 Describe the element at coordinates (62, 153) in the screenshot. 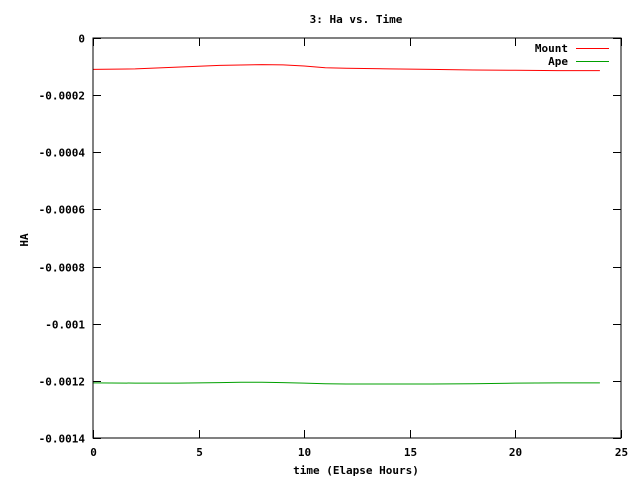

I see `y-tick-label: -0.0004` at that location.